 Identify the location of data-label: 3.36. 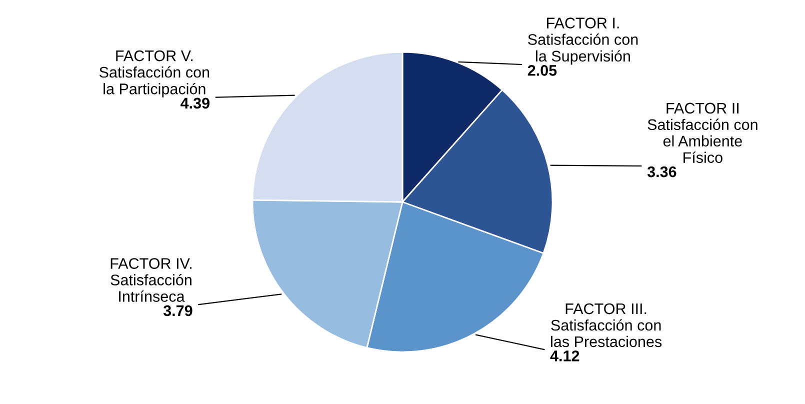
(661, 172).